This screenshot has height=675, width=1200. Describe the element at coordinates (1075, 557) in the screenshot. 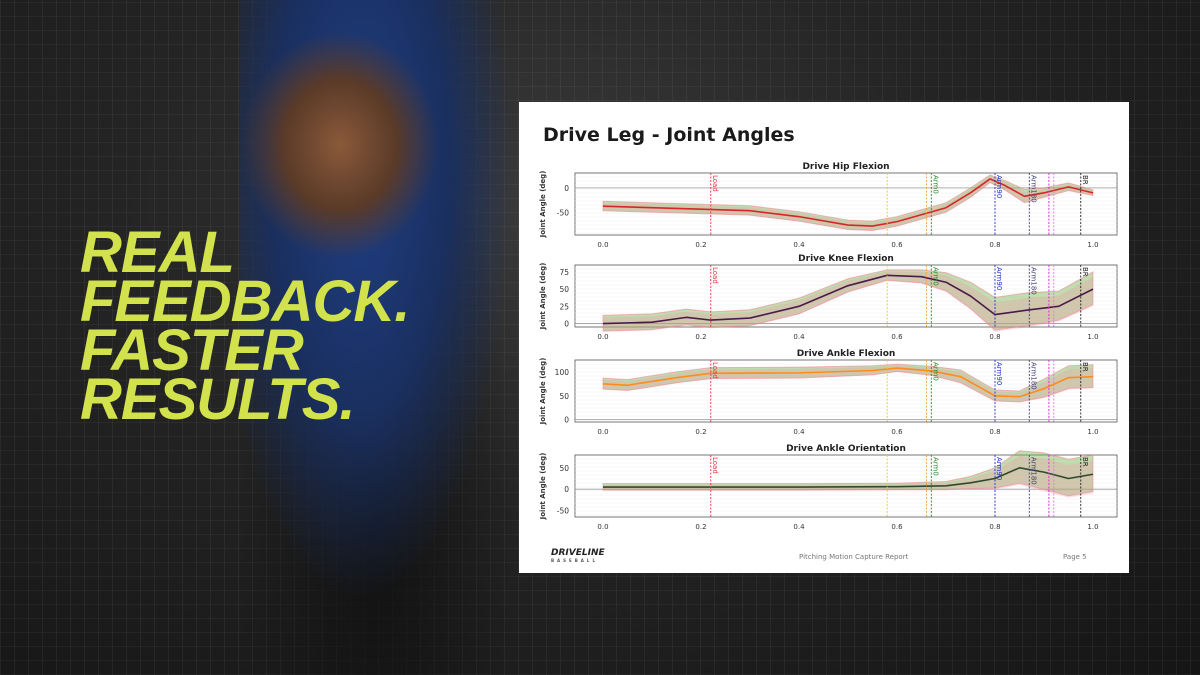

I see `page-number: Page 5` at that location.